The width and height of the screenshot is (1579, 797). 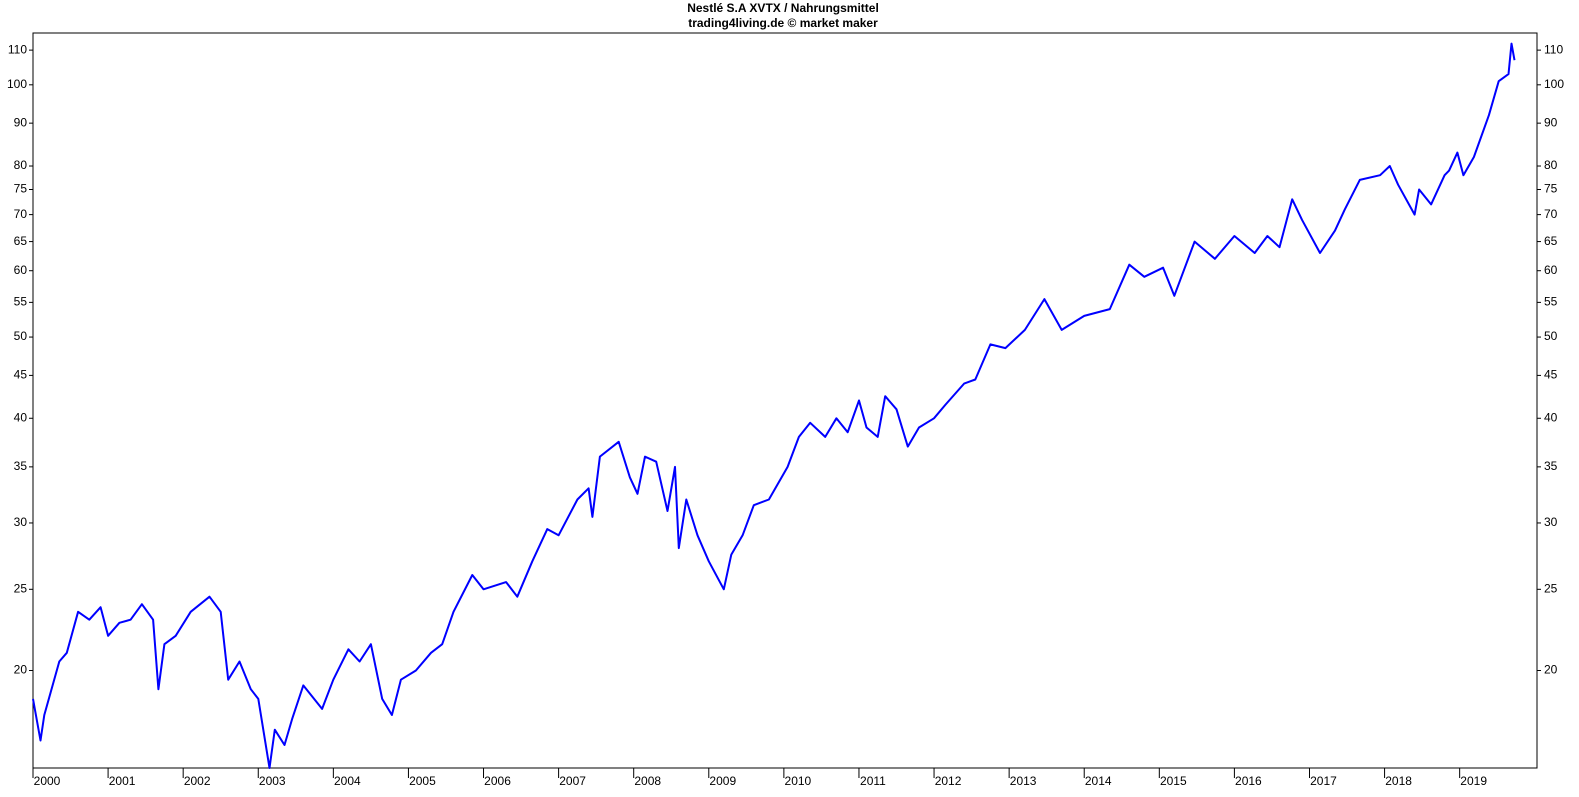 What do you see at coordinates (1398, 781) in the screenshot?
I see `x-tick-label: 2018` at bounding box center [1398, 781].